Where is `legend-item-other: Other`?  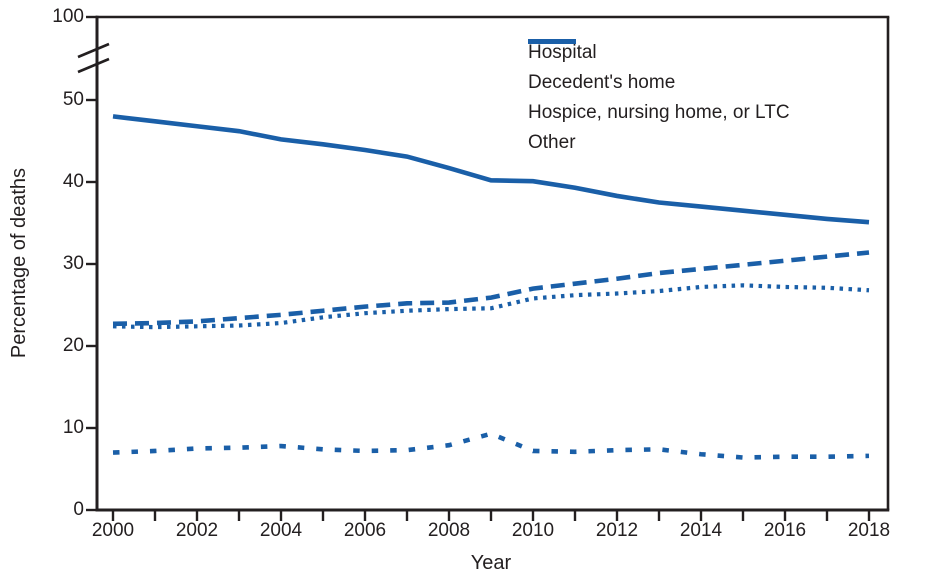 legend-item-other: Other is located at coordinates (659, 98).